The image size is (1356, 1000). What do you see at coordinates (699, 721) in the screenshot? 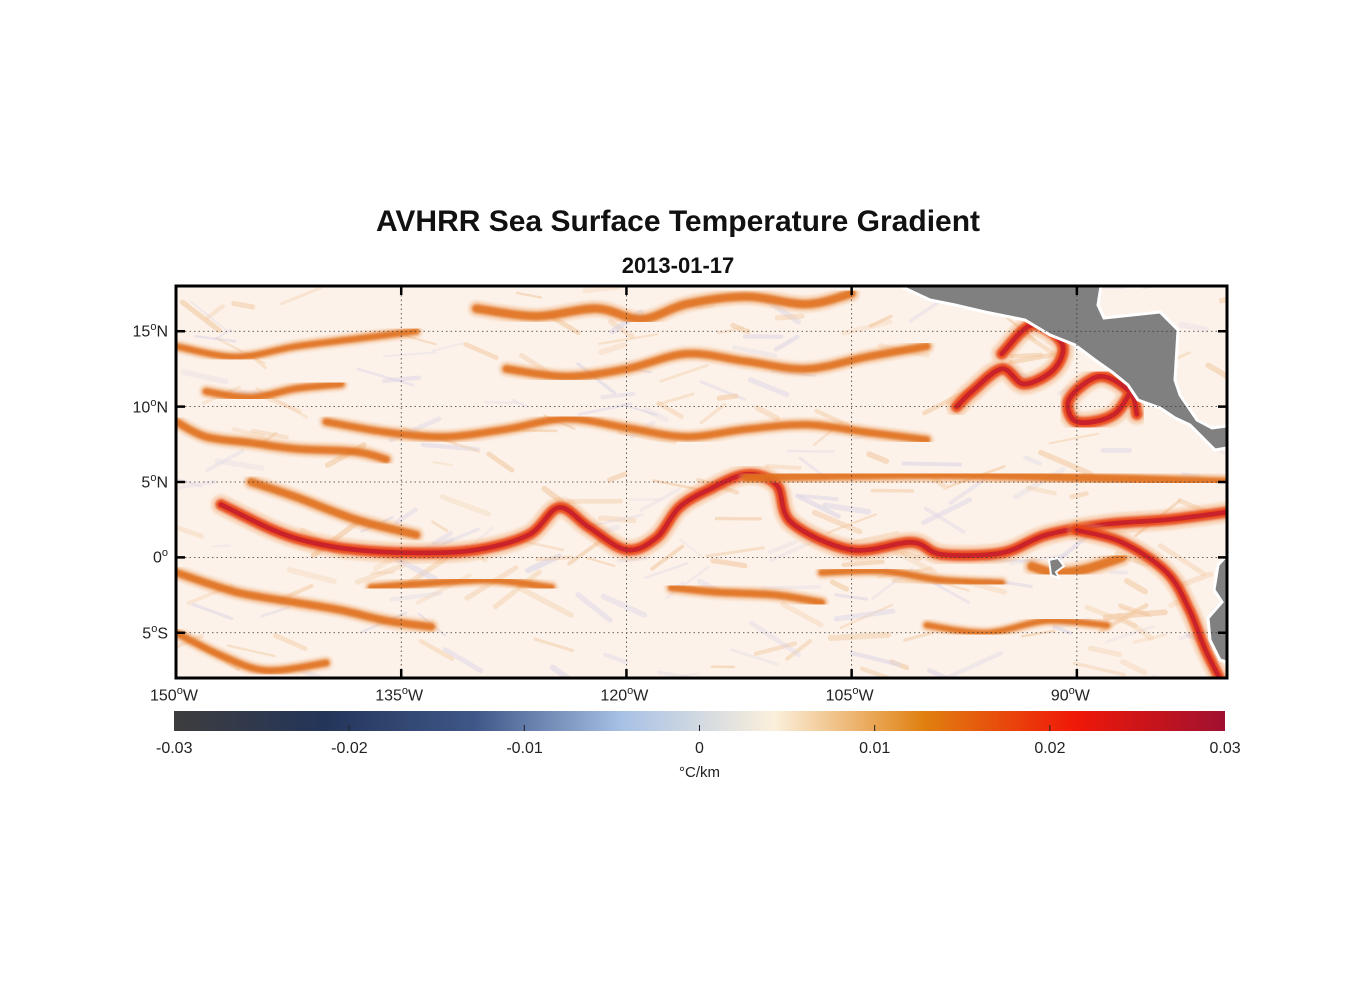
I see `colorbar` at bounding box center [699, 721].